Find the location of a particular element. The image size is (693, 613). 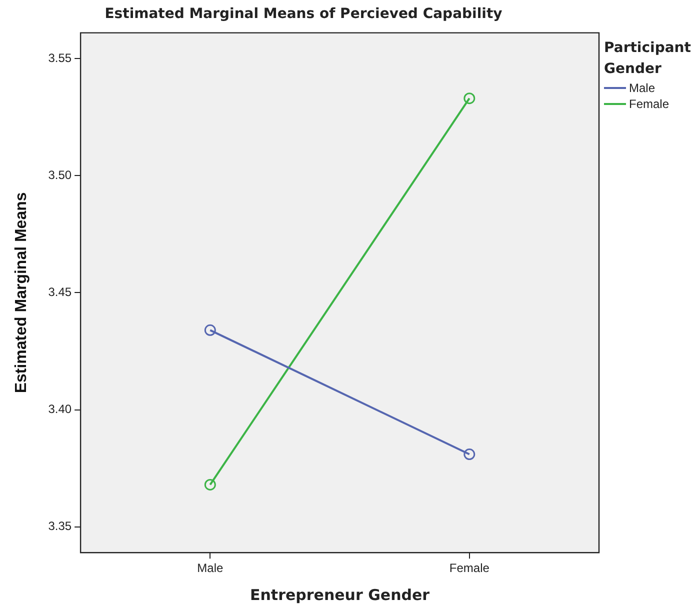

y-tick-label: 3.50 is located at coordinates (60, 175).